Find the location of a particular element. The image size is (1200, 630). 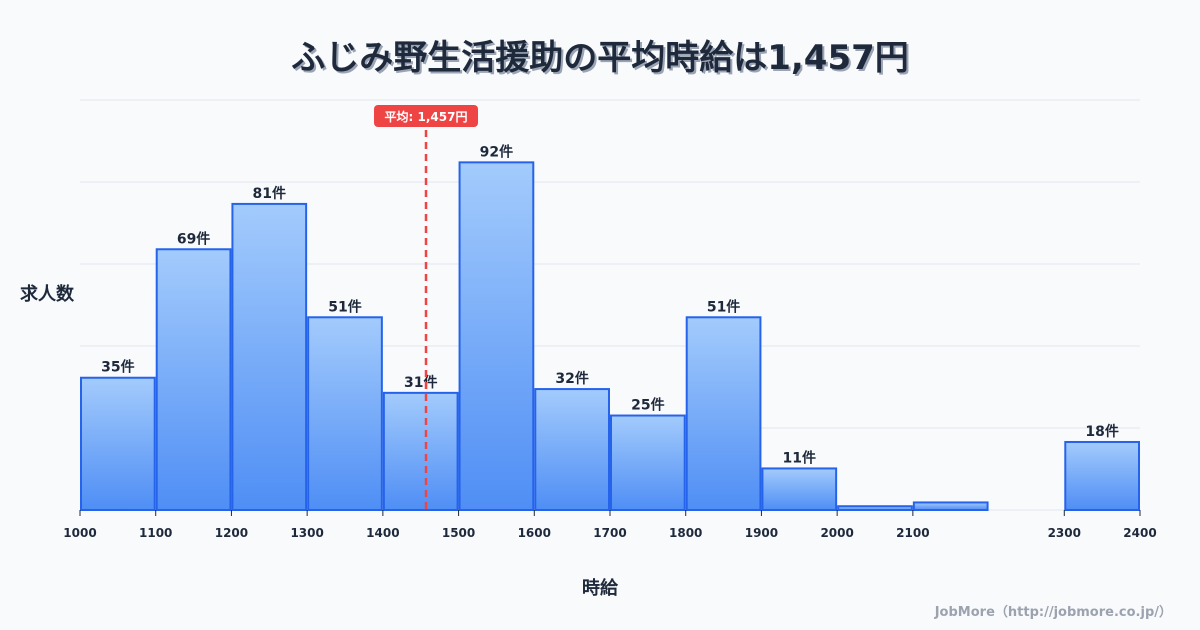

average-badge is located at coordinates (426, 116).